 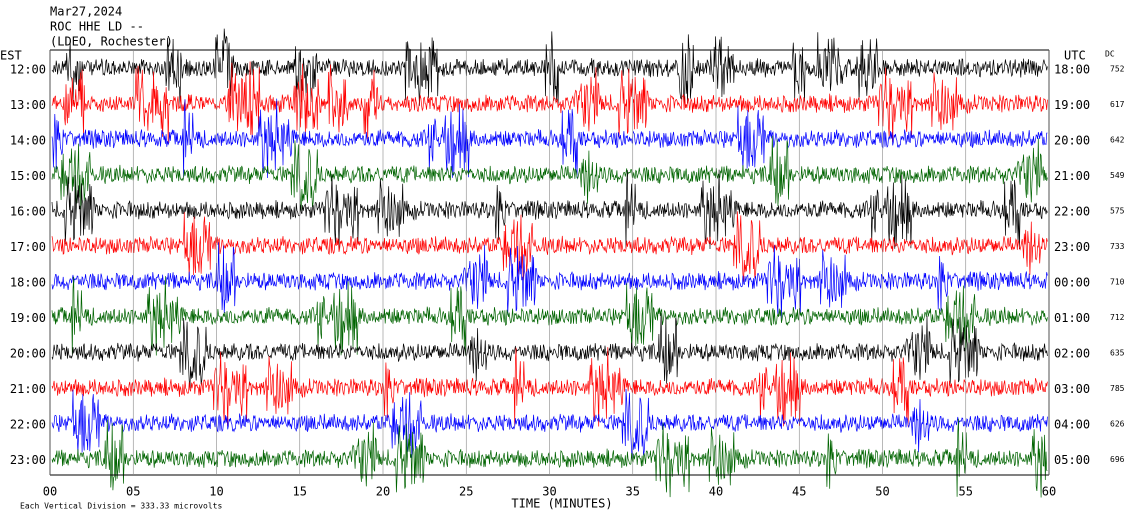 What do you see at coordinates (1072, 389) in the screenshot?
I see `utc-label: 03:00` at bounding box center [1072, 389].